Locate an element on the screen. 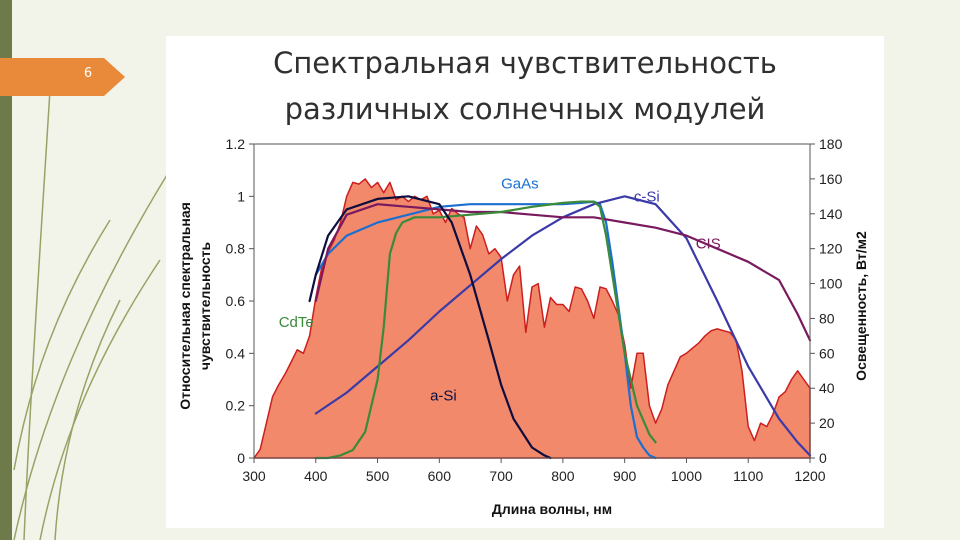 The image size is (960, 540). y-tick-label: 0.4 is located at coordinates (236, 353).